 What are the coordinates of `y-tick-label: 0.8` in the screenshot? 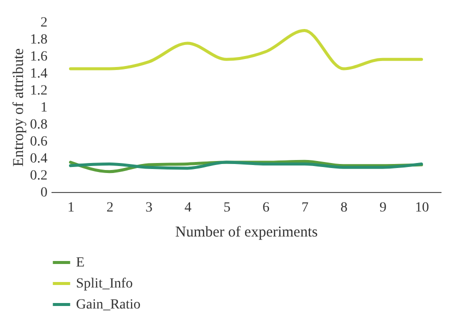 It's located at (39, 125).